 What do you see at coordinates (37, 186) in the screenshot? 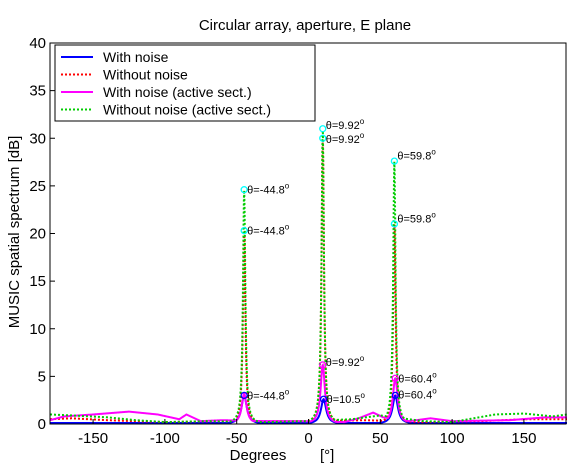
I see `y-tick-label: 25` at bounding box center [37, 186].